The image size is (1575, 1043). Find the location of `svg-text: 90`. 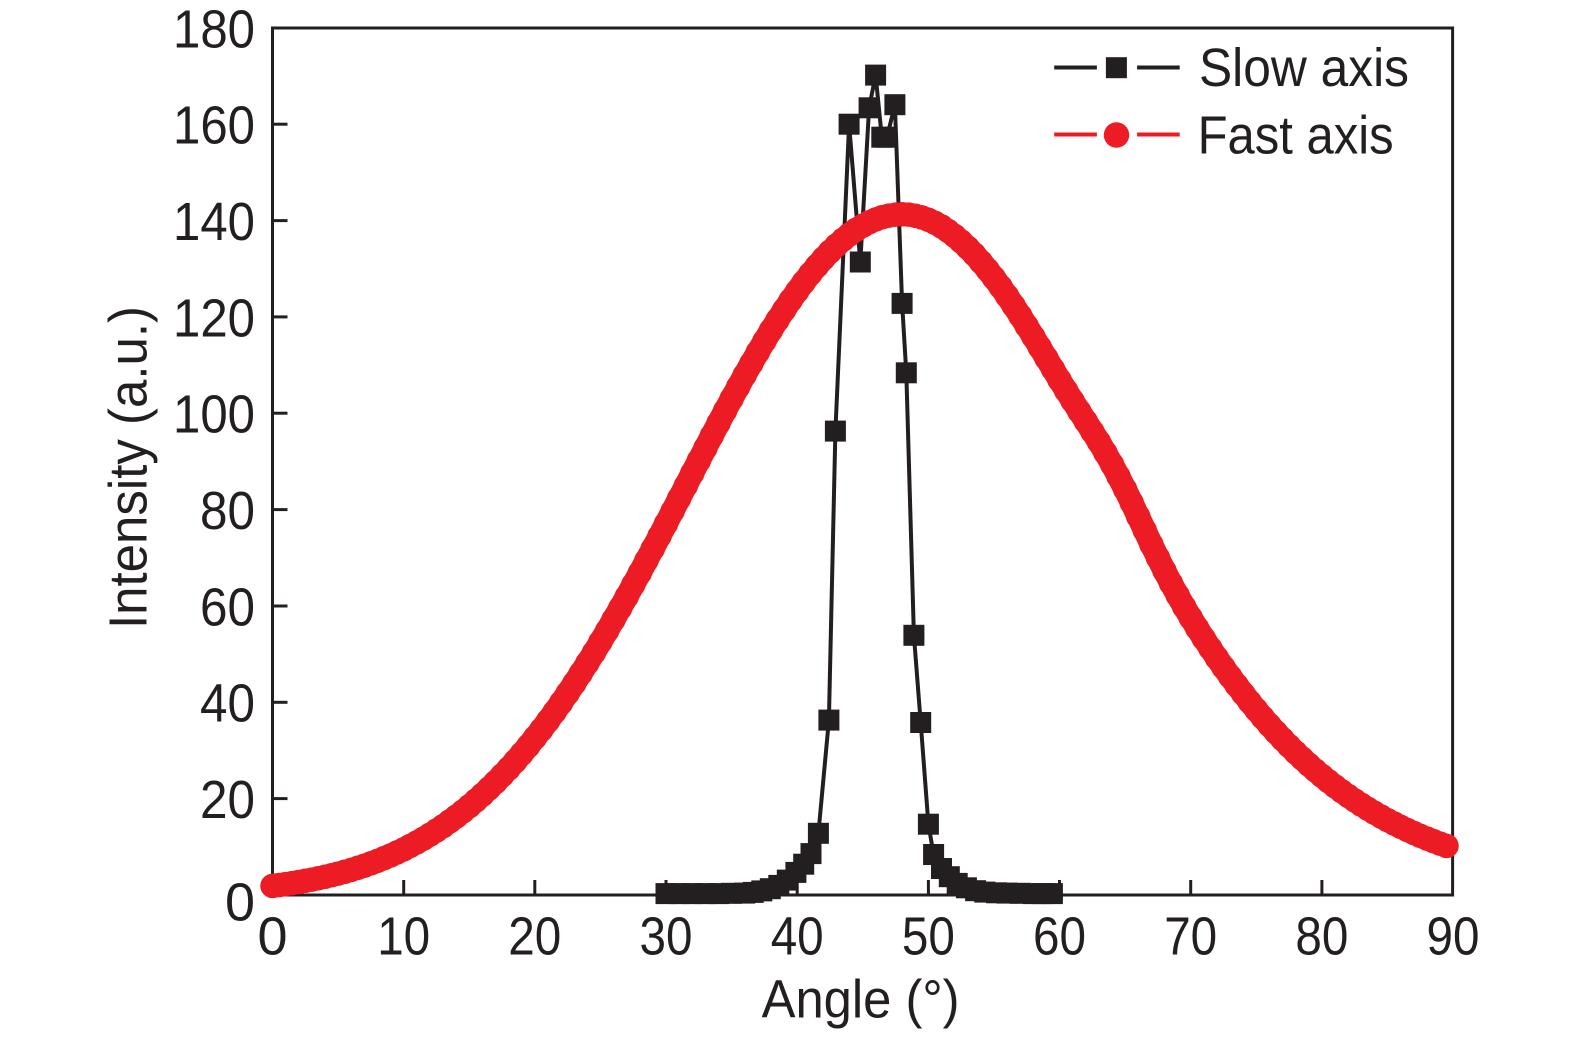

svg-text: 90 is located at coordinates (1453, 937).